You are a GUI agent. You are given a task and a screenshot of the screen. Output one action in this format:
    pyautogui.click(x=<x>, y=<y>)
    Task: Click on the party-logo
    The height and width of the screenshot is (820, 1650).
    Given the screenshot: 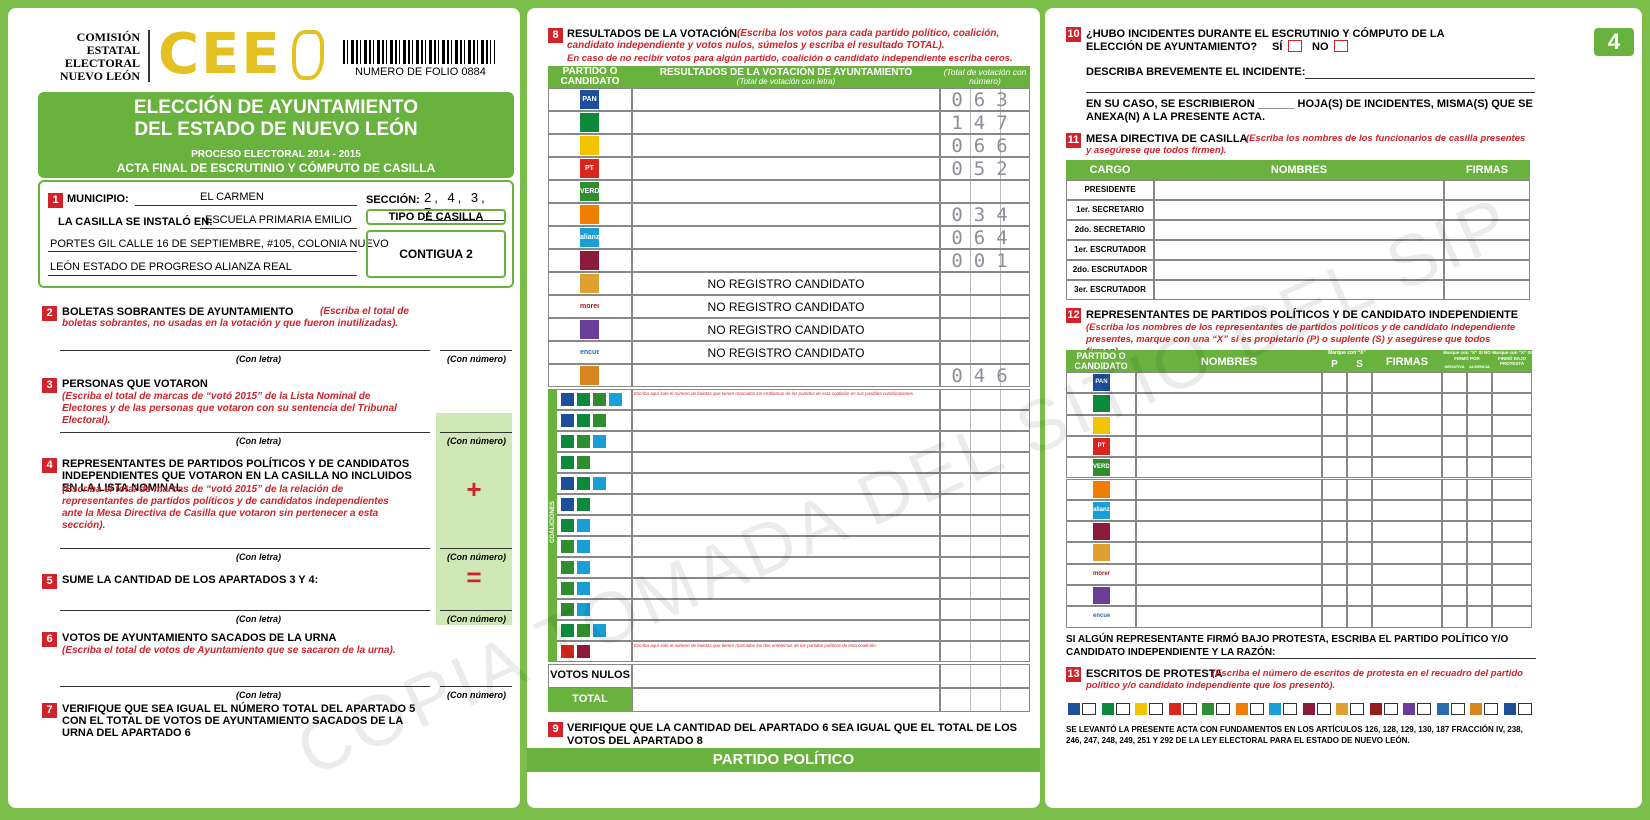 What is the action you would take?
    pyautogui.click(x=1101, y=489)
    